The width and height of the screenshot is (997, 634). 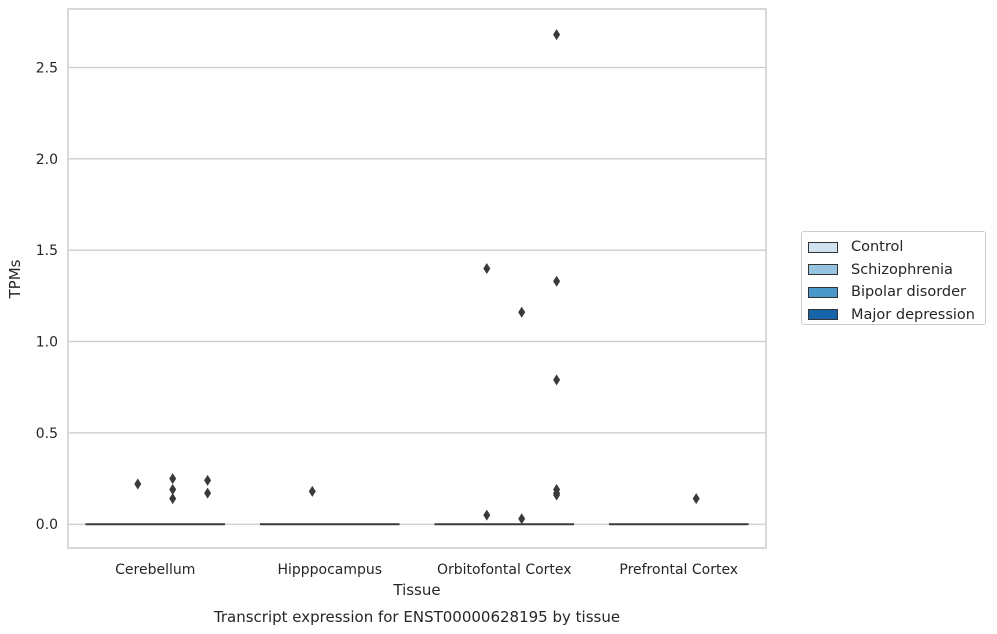 What do you see at coordinates (913, 314) in the screenshot?
I see `legend-label-major-depression: Major depression` at bounding box center [913, 314].